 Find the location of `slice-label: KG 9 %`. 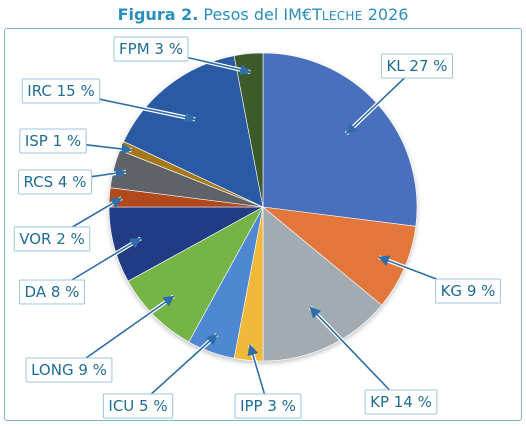

slice-label: KG 9 % is located at coordinates (468, 291).